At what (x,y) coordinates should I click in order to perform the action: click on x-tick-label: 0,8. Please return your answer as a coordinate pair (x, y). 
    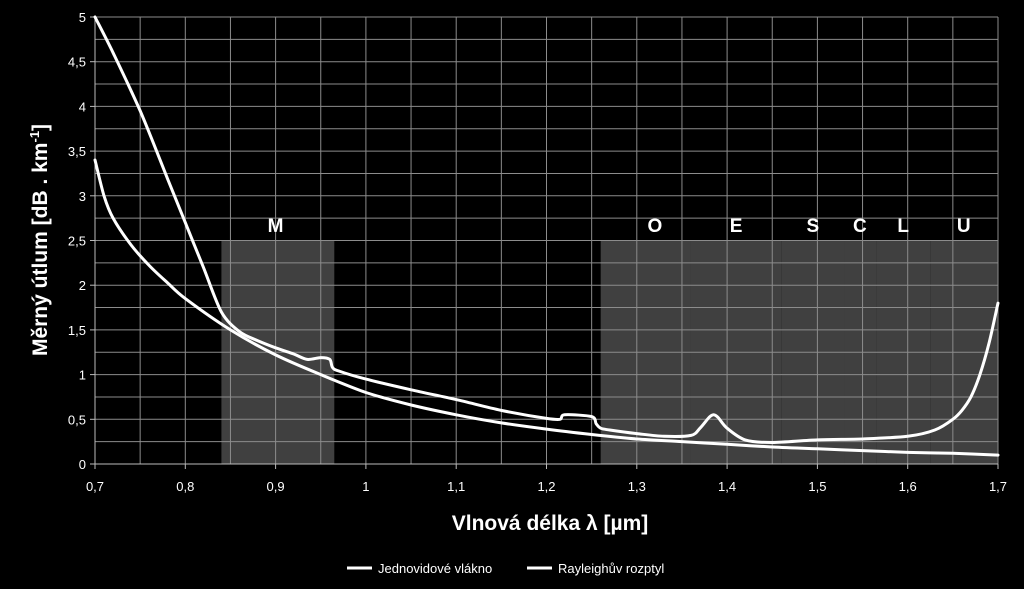
    Looking at the image, I should click on (185, 486).